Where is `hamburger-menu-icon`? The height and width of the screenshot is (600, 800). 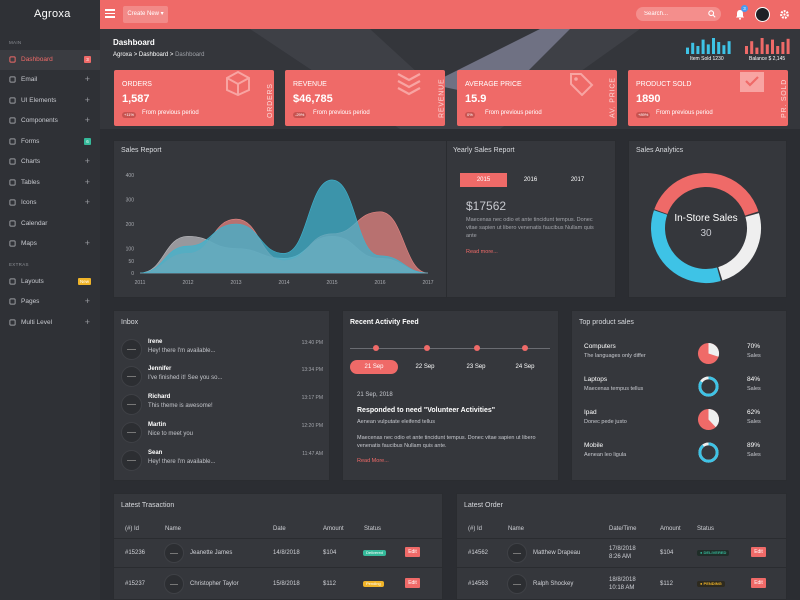 hamburger-menu-icon is located at coordinates (110, 13).